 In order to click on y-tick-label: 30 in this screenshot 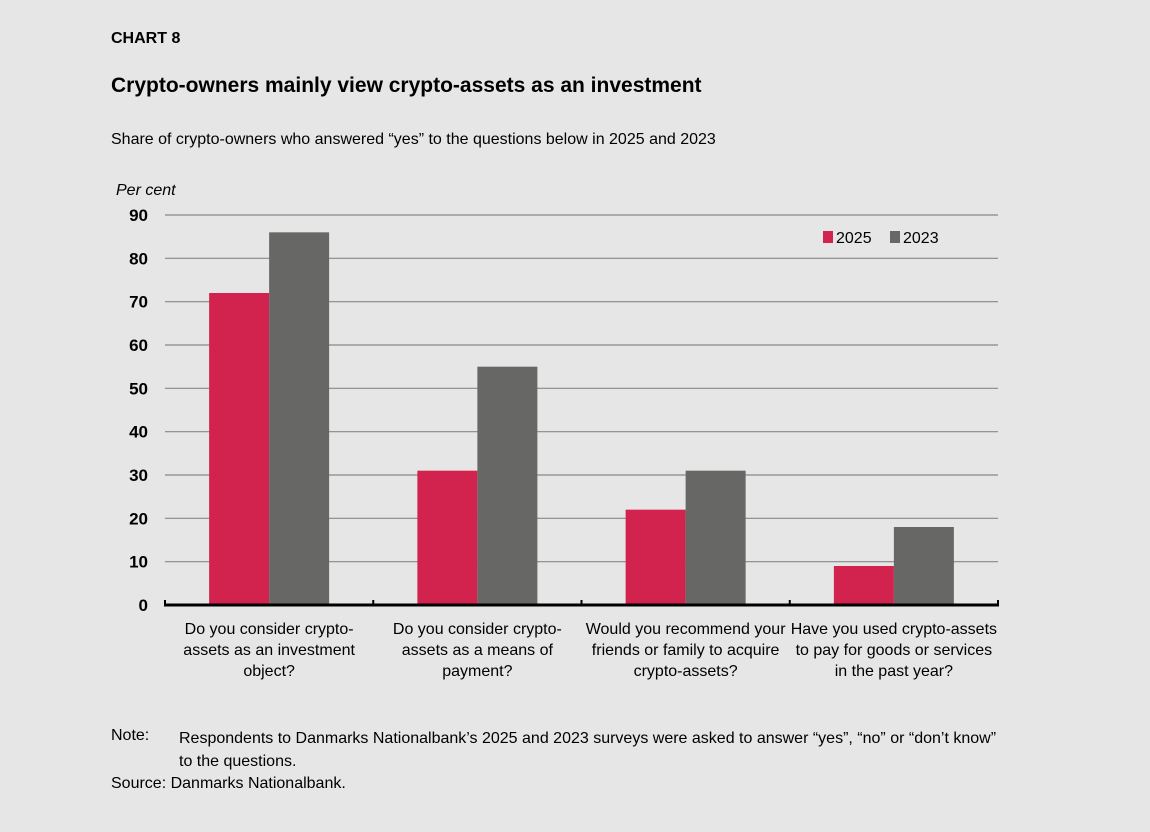, I will do `click(138, 475)`.